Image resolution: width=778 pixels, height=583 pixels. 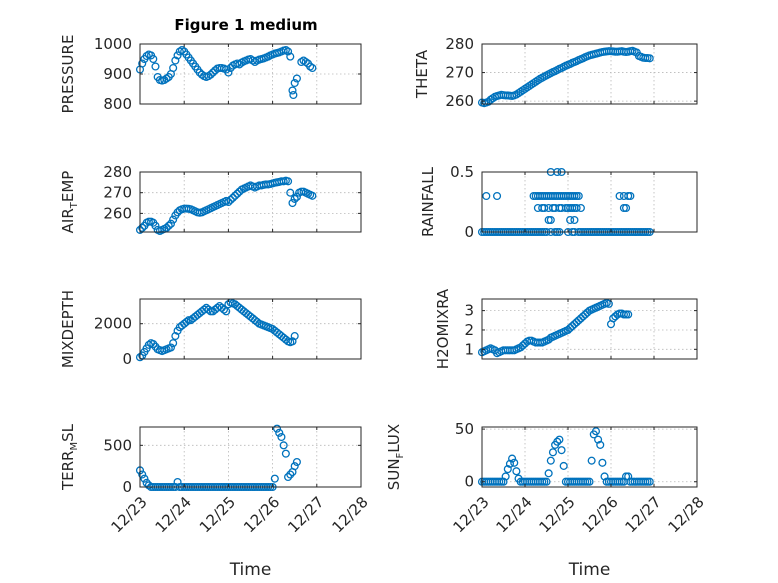 What do you see at coordinates (113, 44) in the screenshot?
I see `y-tick-label: 1000` at bounding box center [113, 44].